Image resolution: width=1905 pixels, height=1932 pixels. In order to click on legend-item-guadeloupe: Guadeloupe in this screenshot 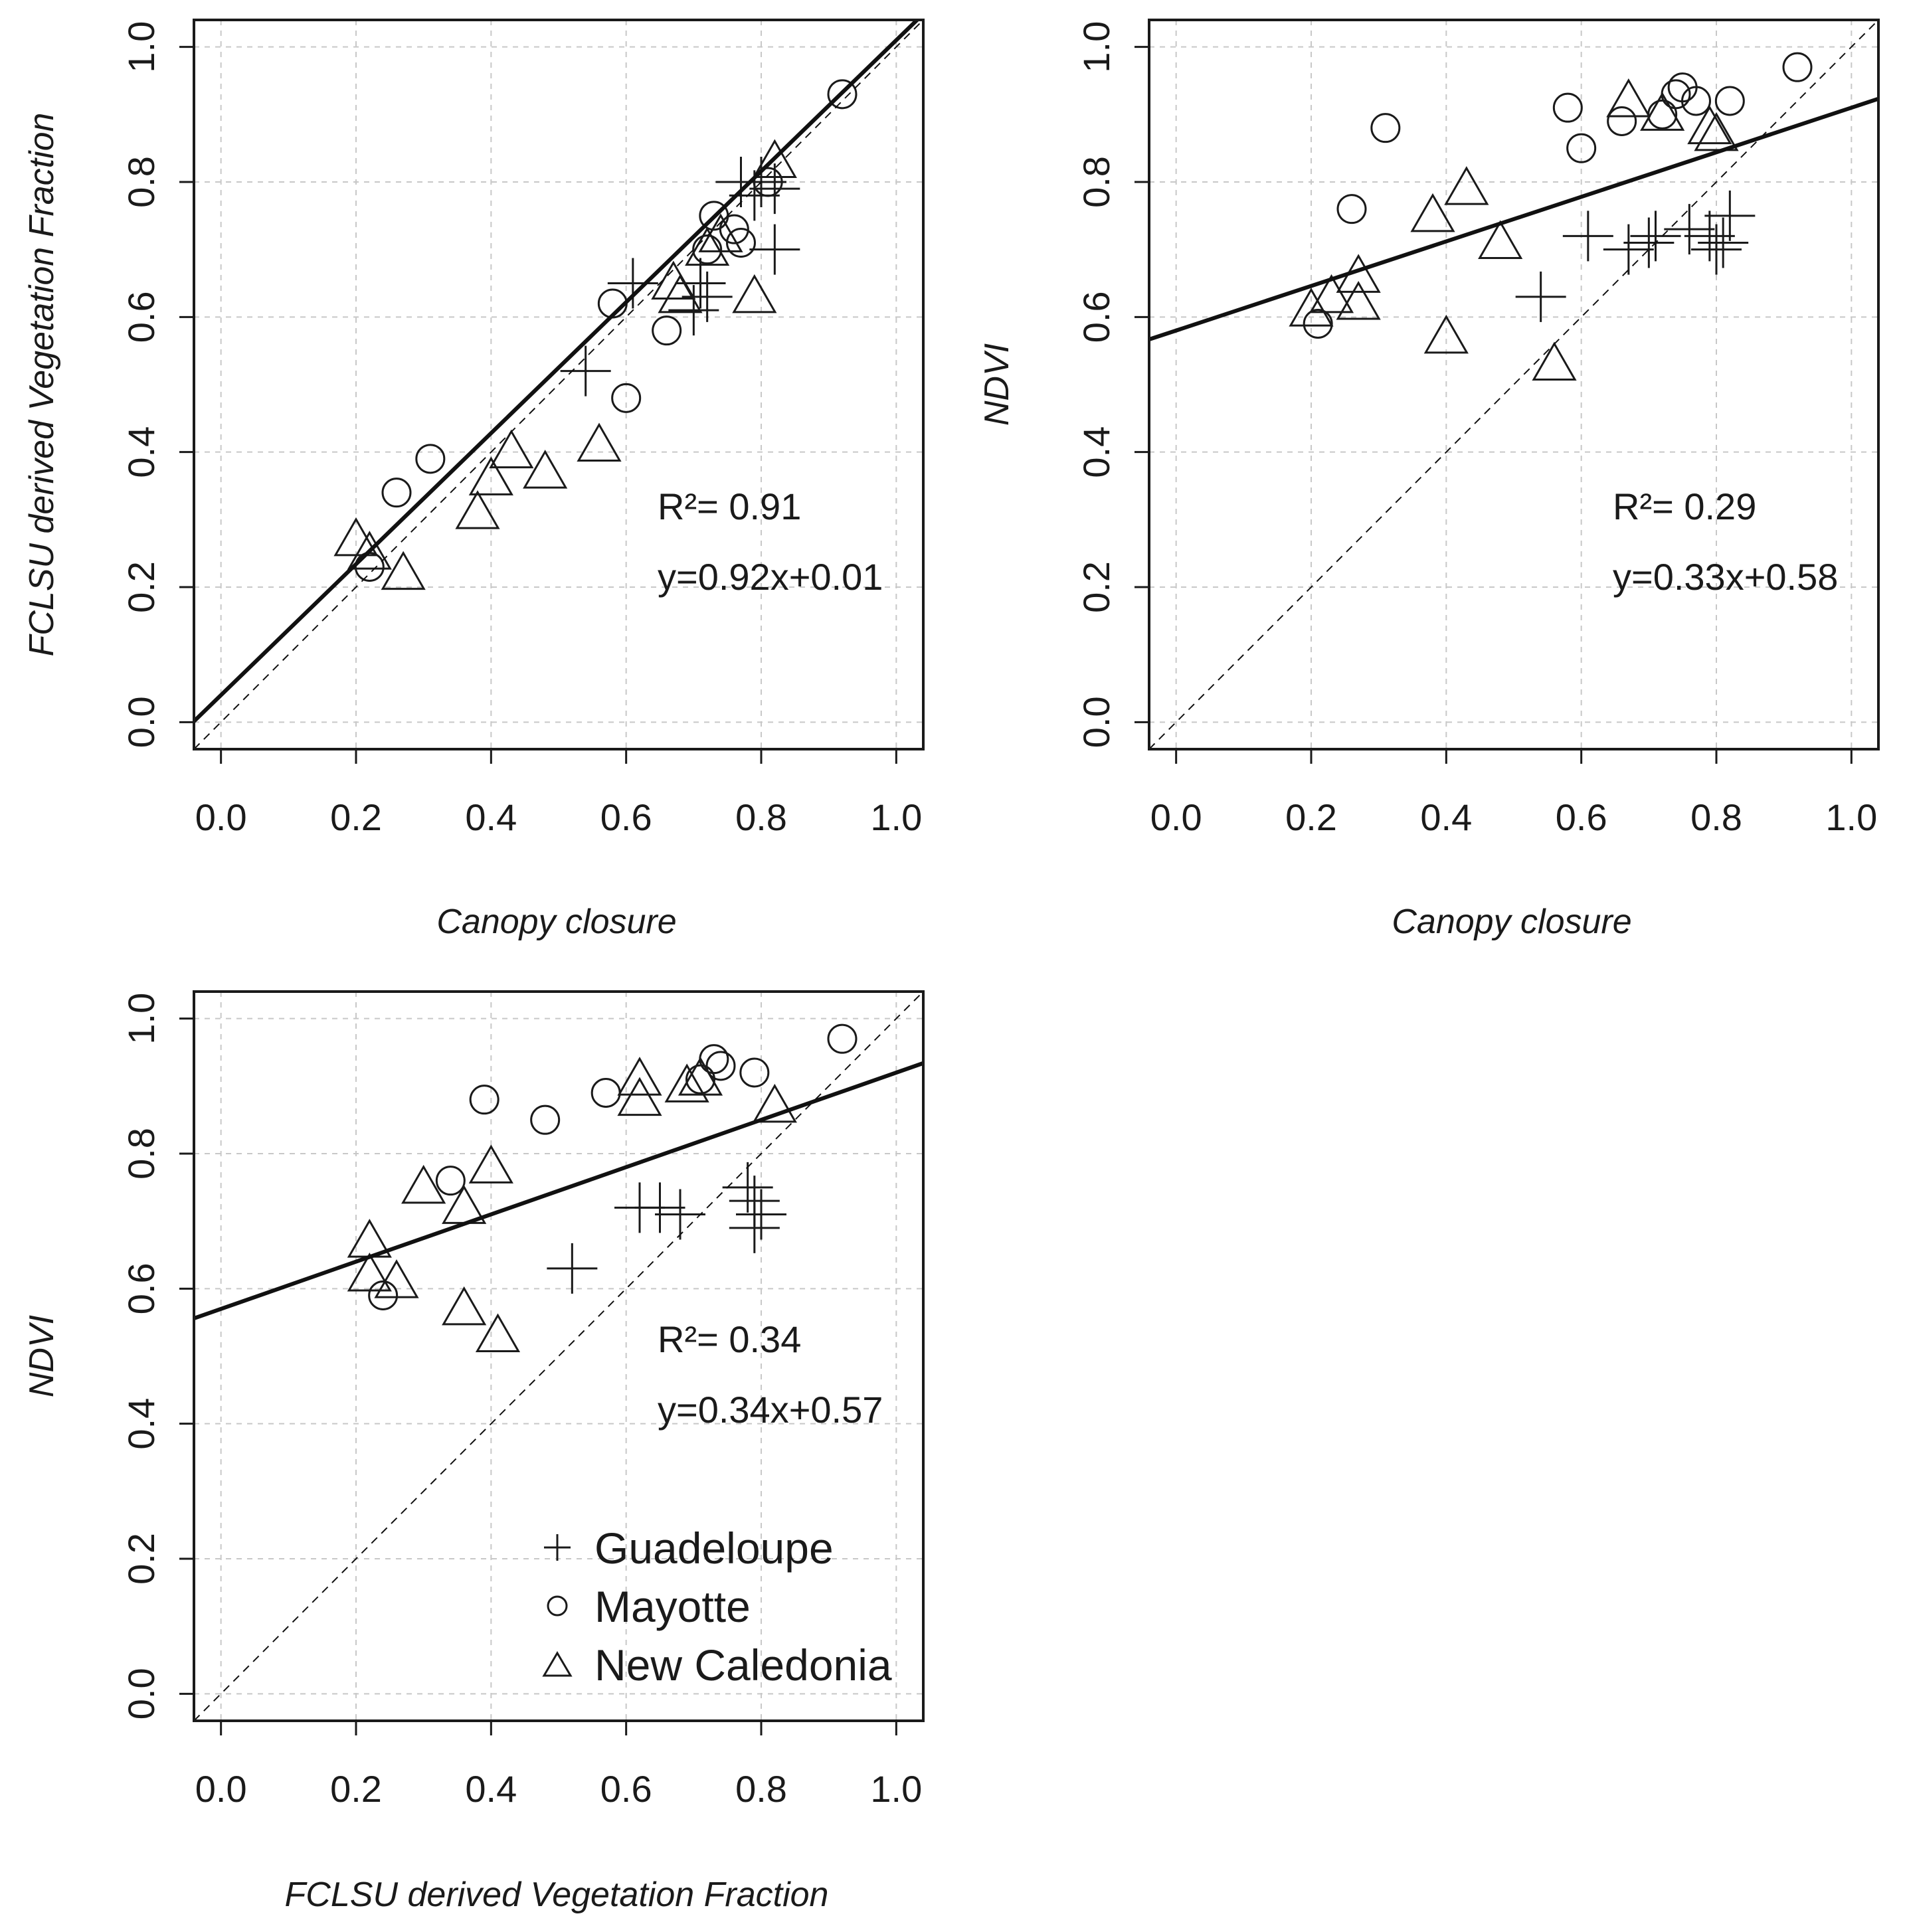, I will do `click(689, 1548)`.